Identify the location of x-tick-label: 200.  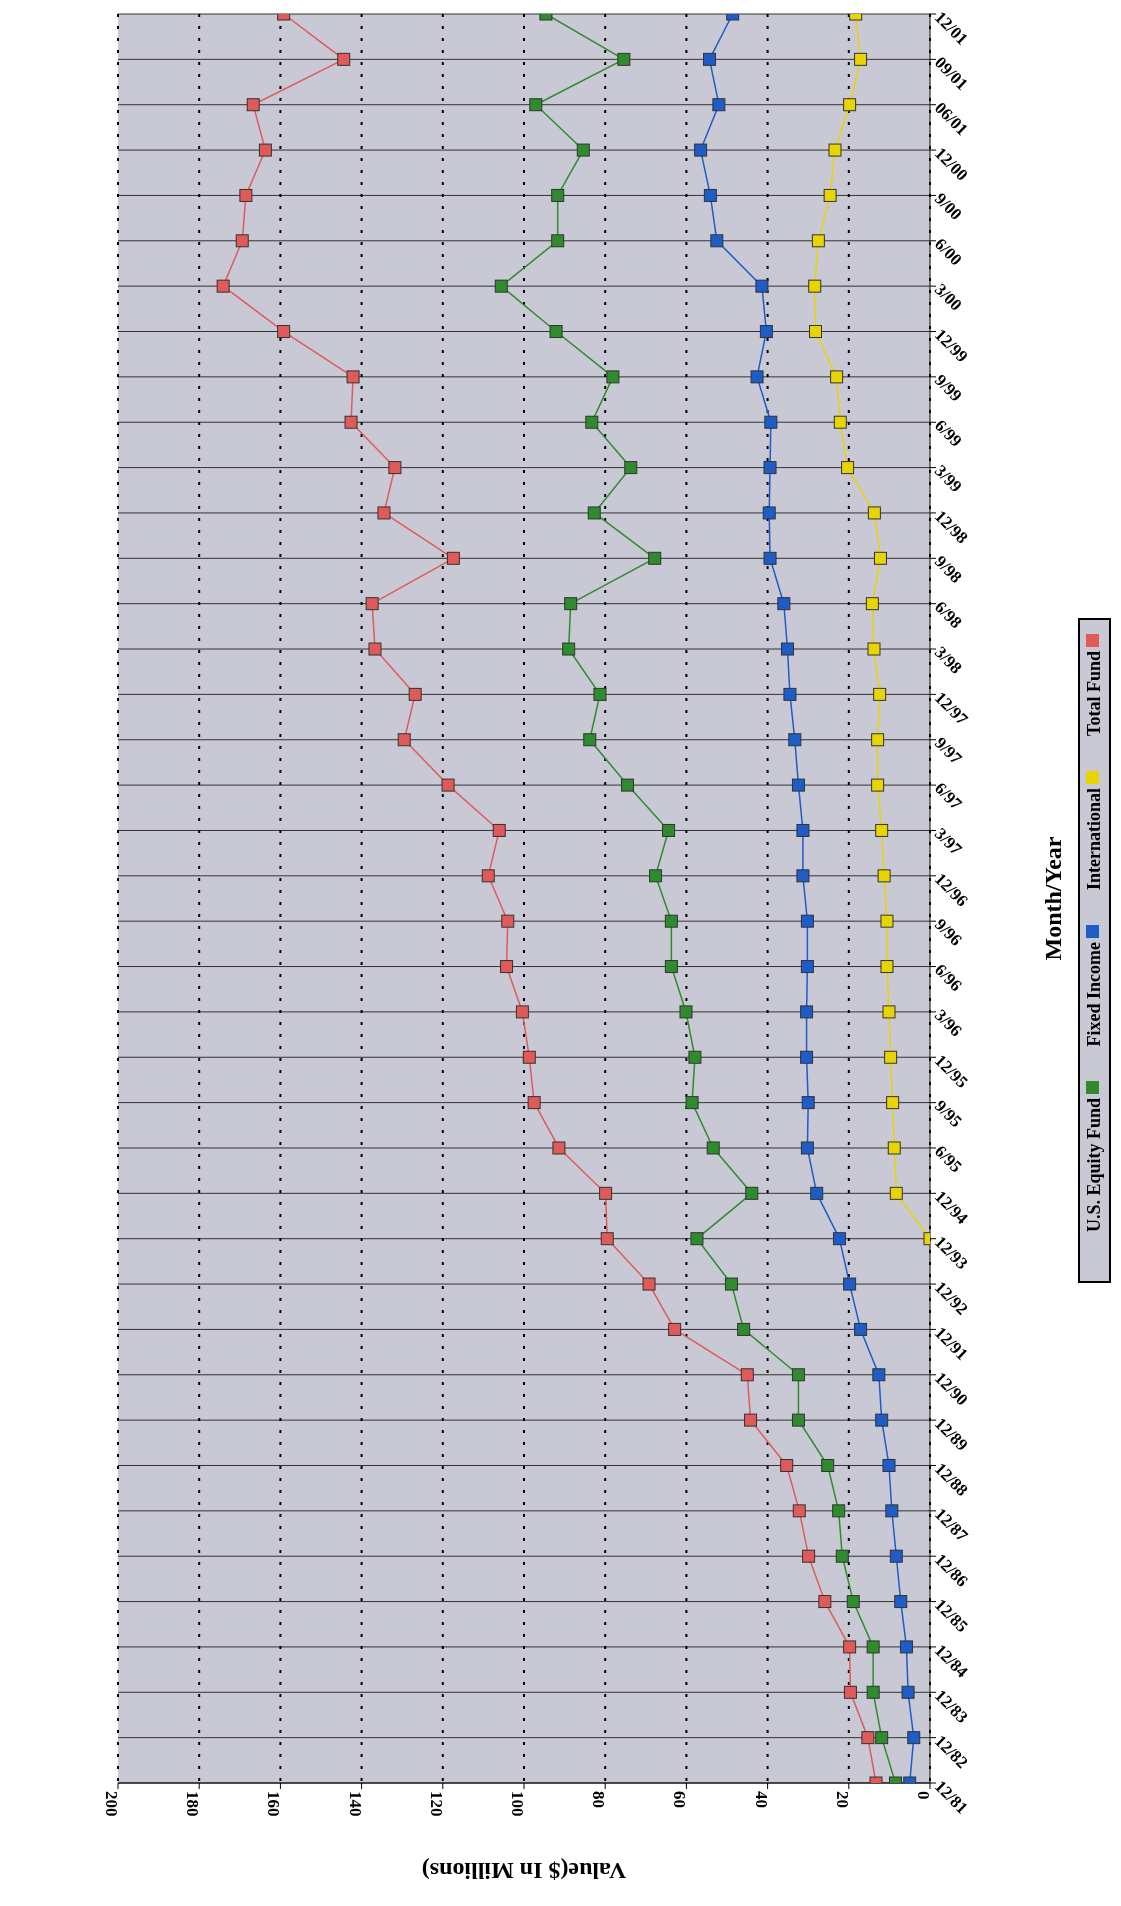
(111, 1804).